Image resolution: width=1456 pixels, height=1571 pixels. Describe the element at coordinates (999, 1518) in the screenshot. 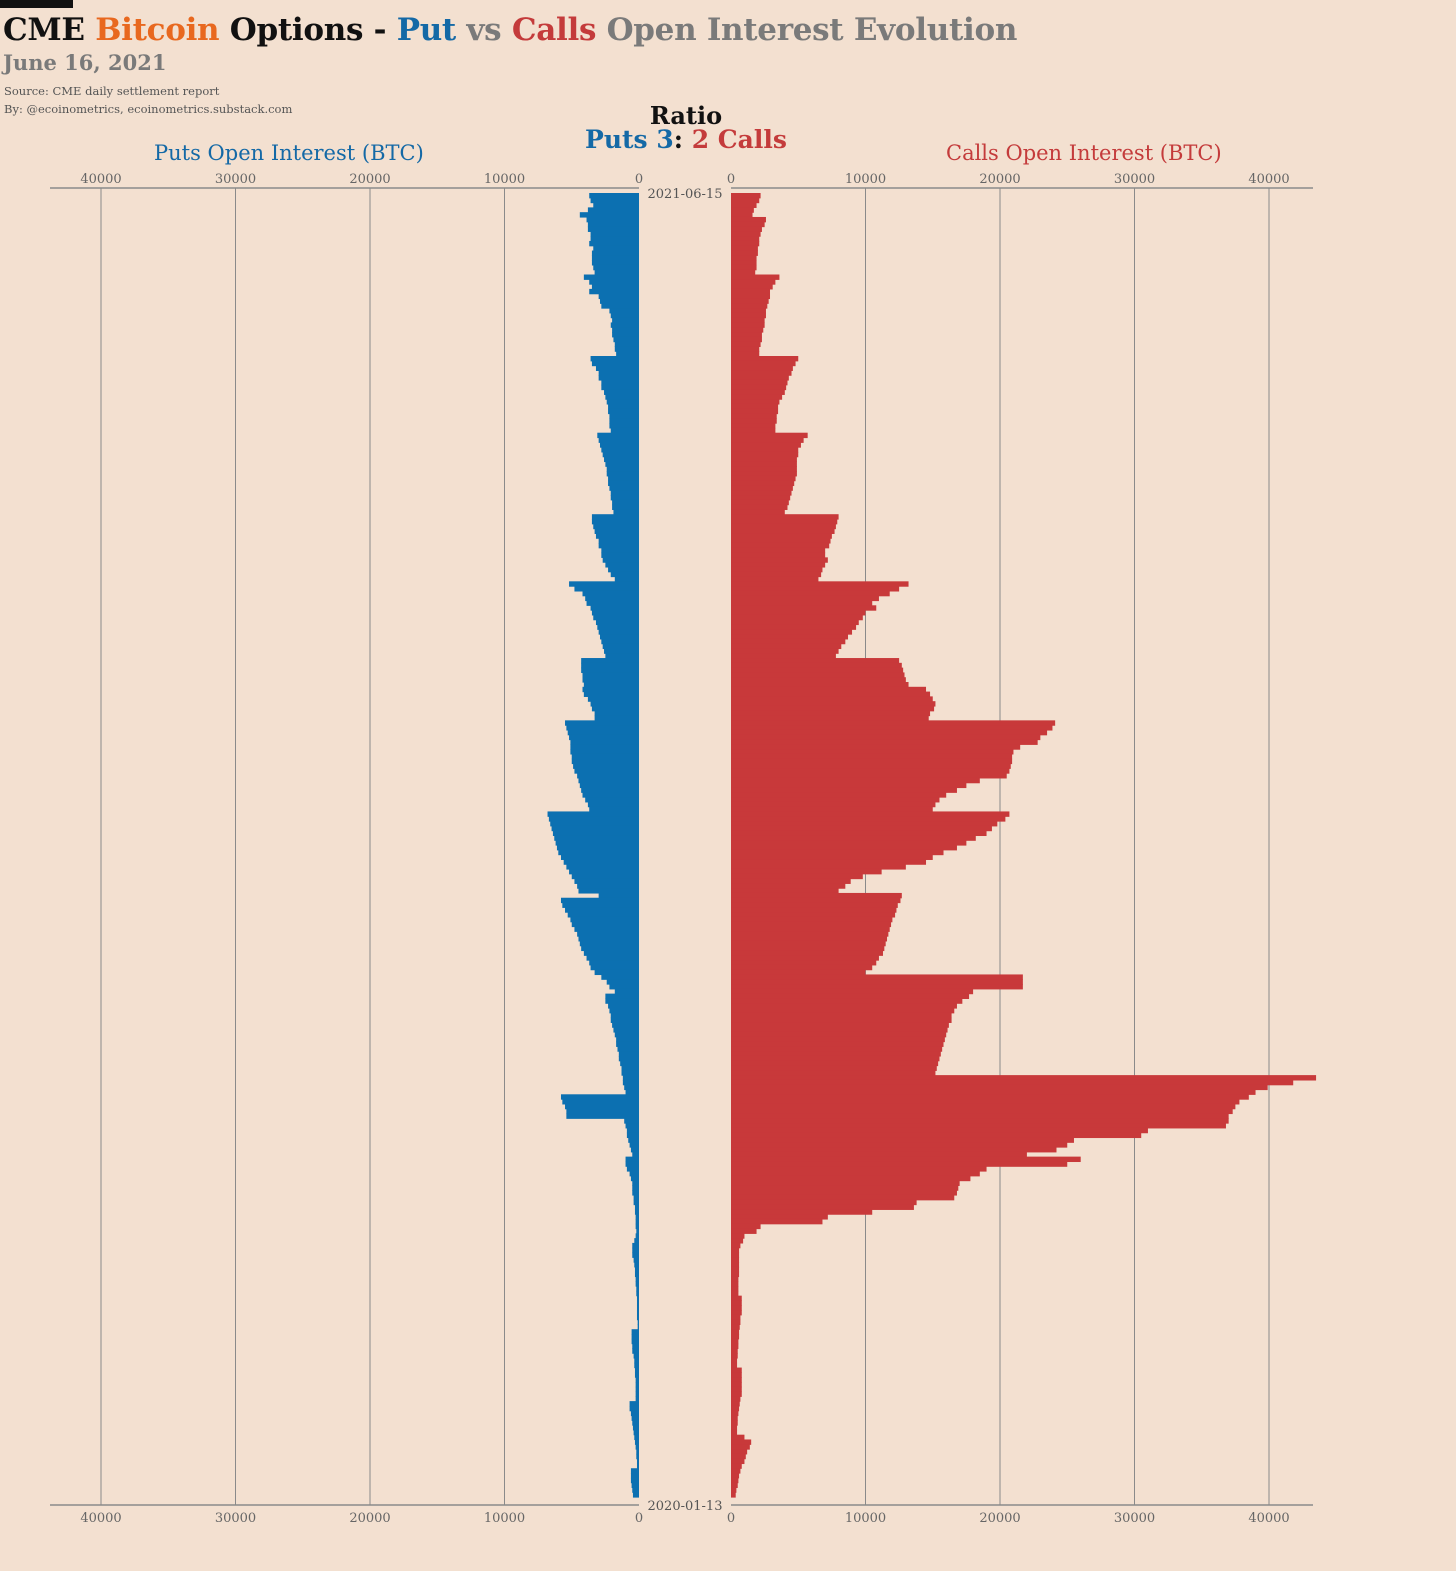

I see `calls-tick-label: 20000` at that location.